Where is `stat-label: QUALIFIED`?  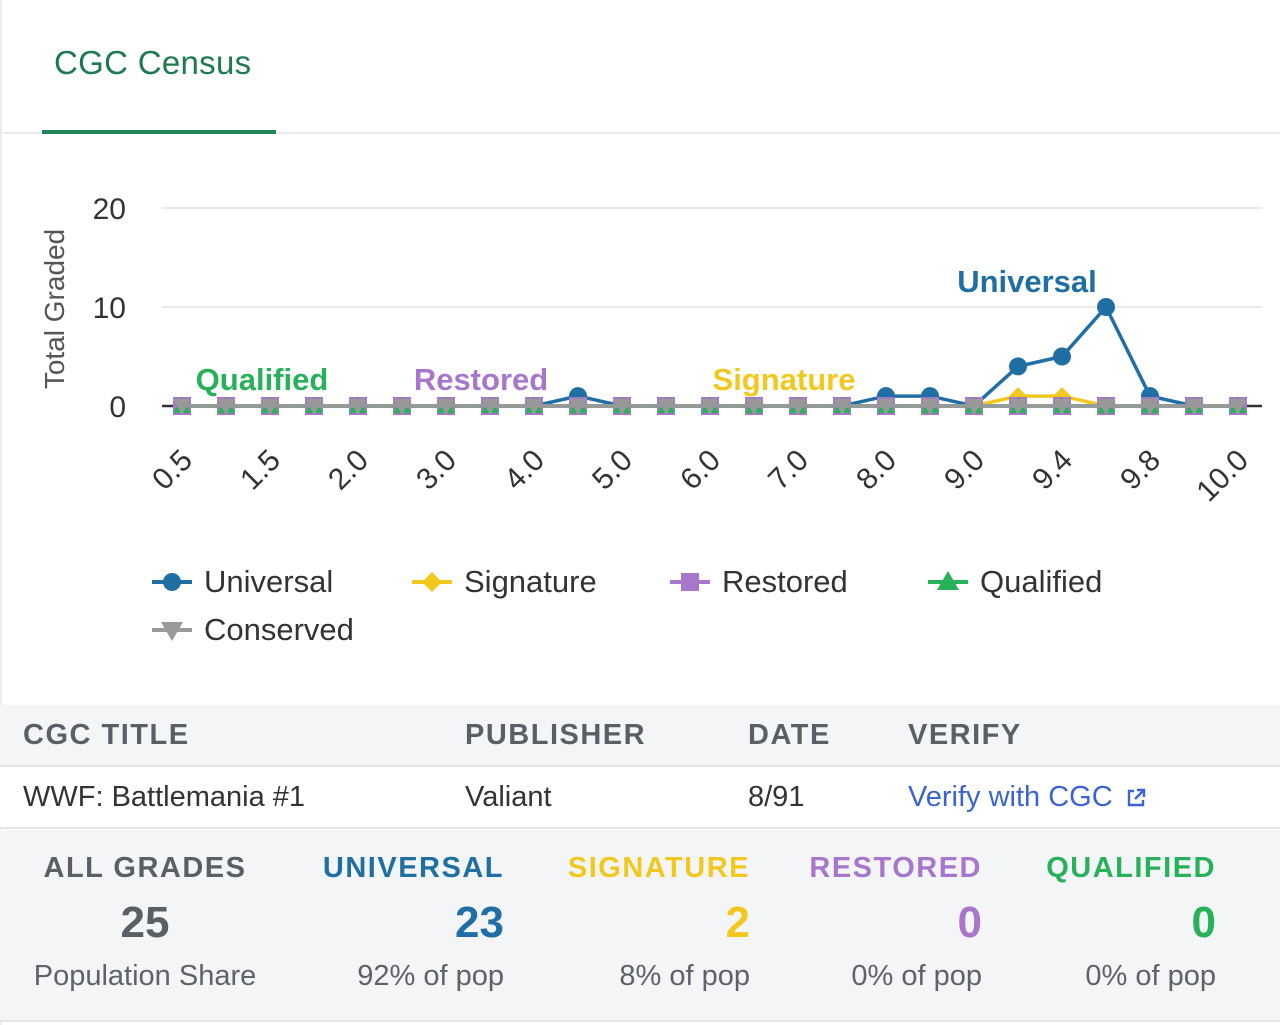
stat-label: QUALIFIED is located at coordinates (1131, 868).